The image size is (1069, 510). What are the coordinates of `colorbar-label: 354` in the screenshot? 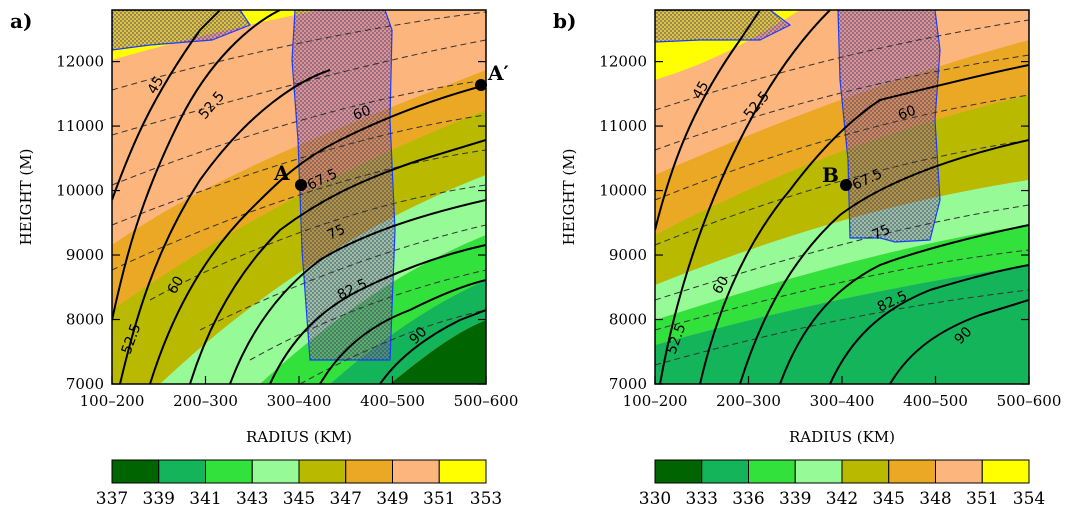 It's located at (1029, 499).